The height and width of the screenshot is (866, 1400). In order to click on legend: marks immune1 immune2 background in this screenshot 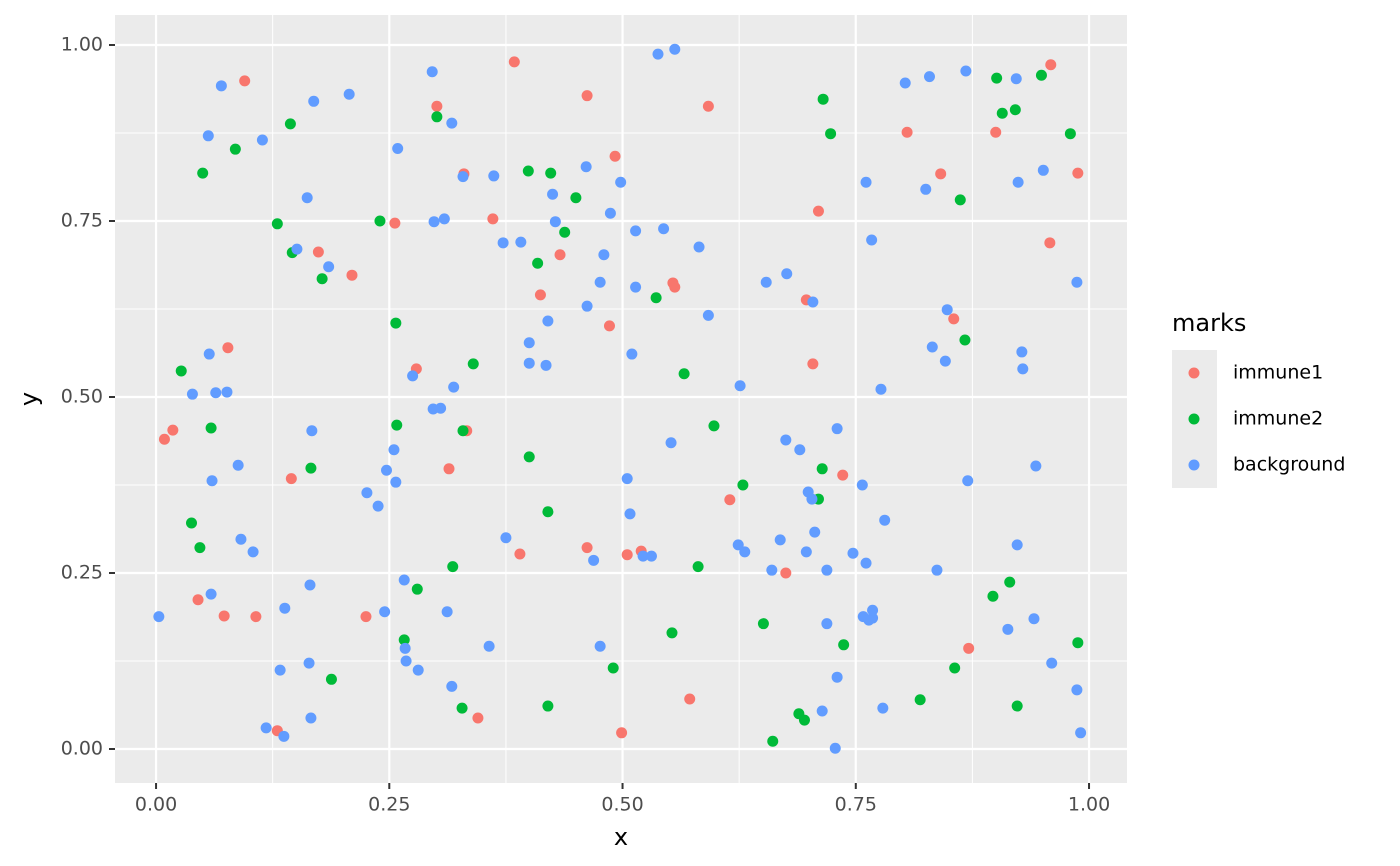, I will do `click(1258, 398)`.